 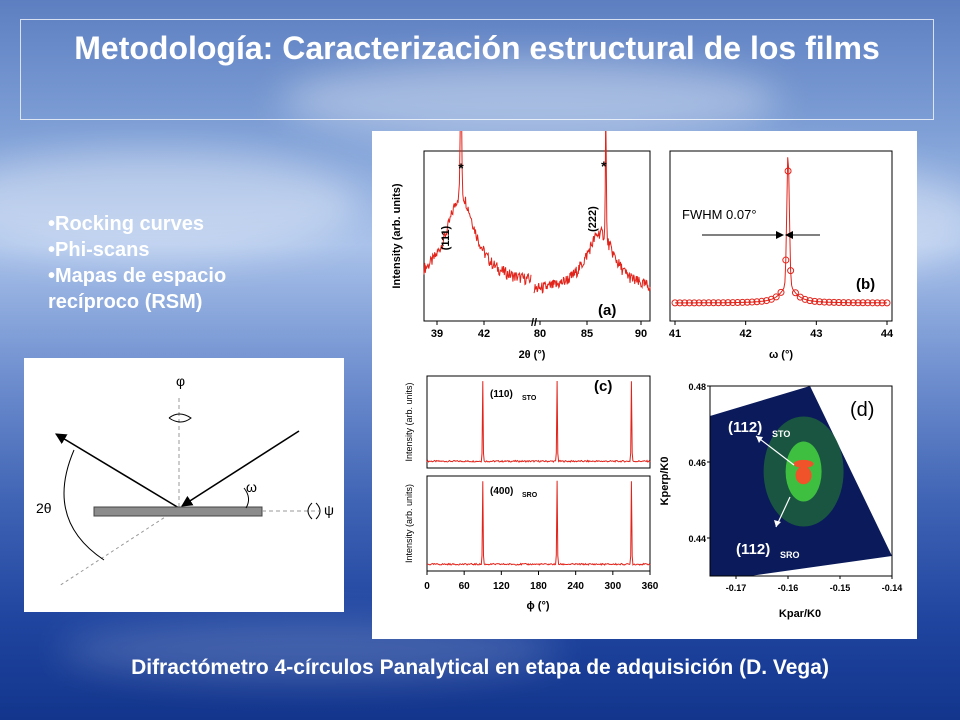 What do you see at coordinates (137, 289) in the screenshot?
I see `bullet-rsm-text: Mapas de espacio recíproco (RSM)` at bounding box center [137, 289].